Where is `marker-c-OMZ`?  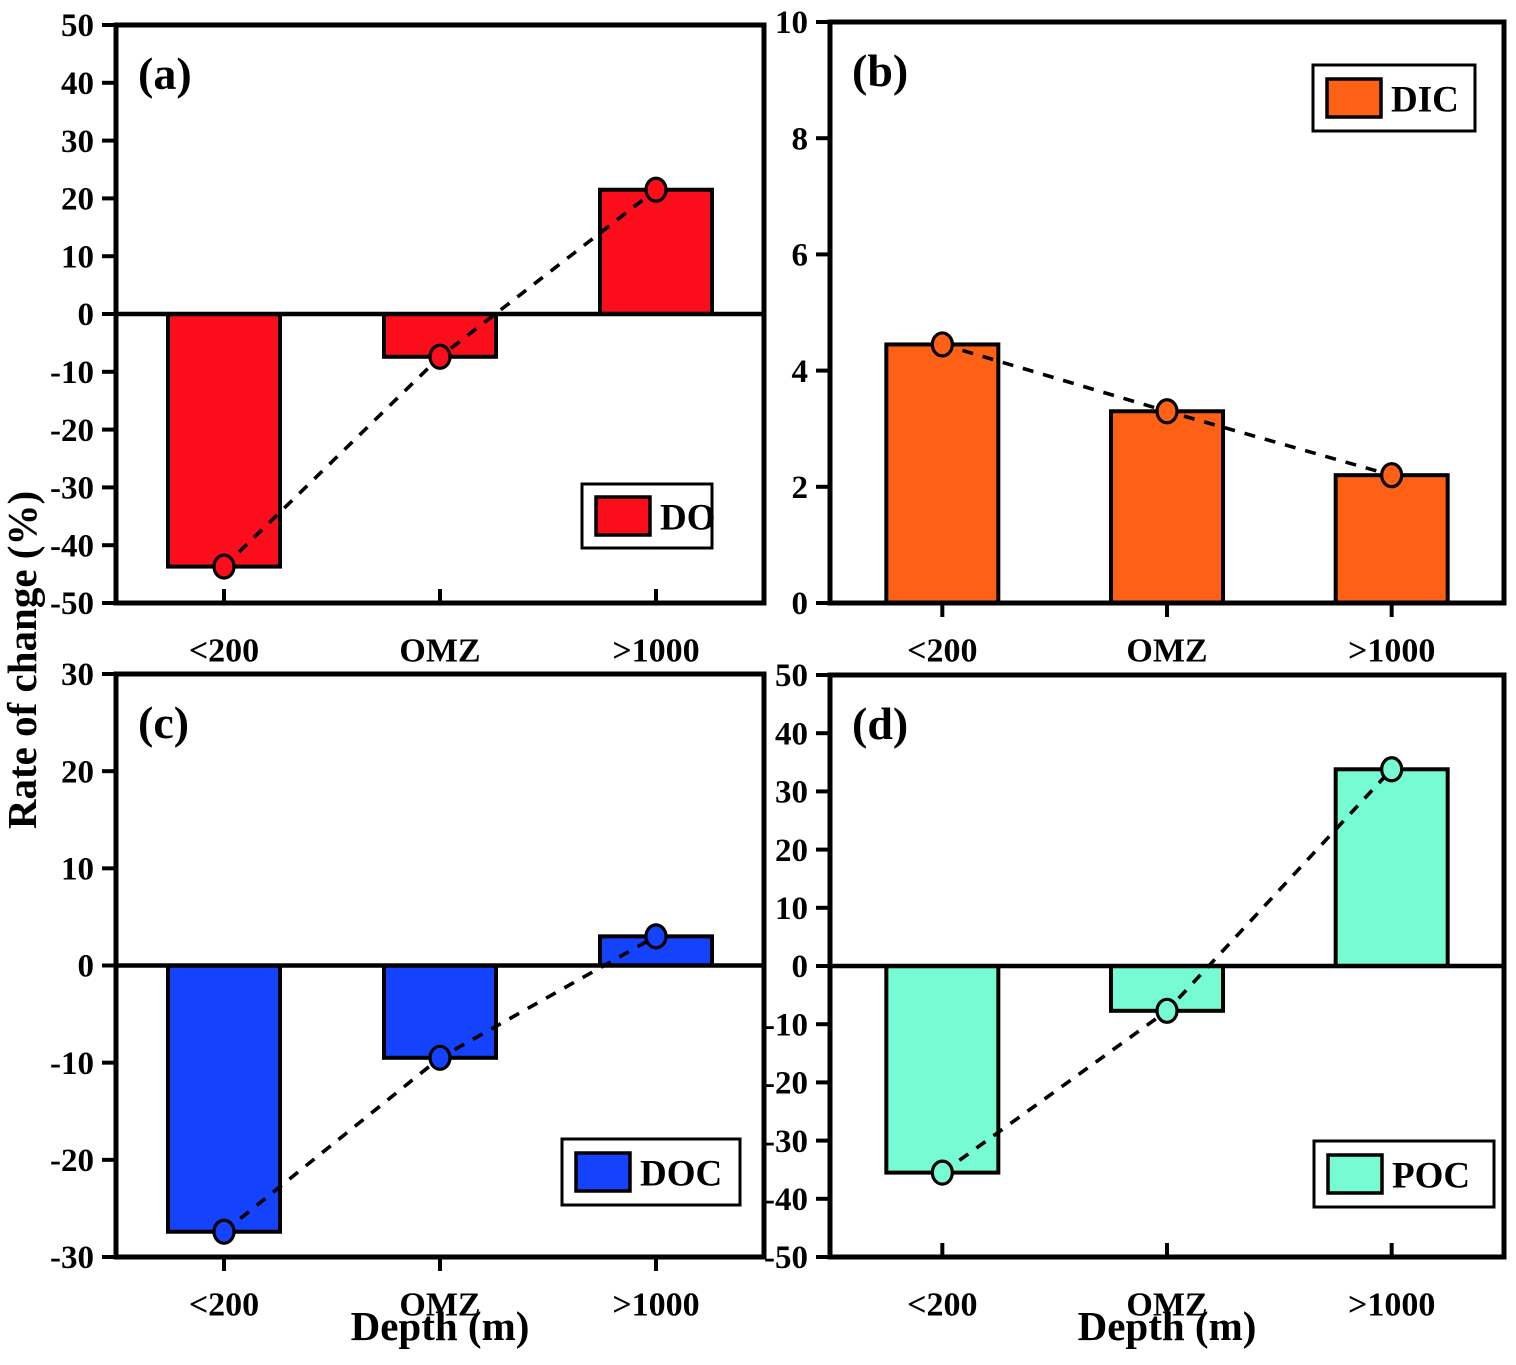
marker-c-OMZ is located at coordinates (440, 1057).